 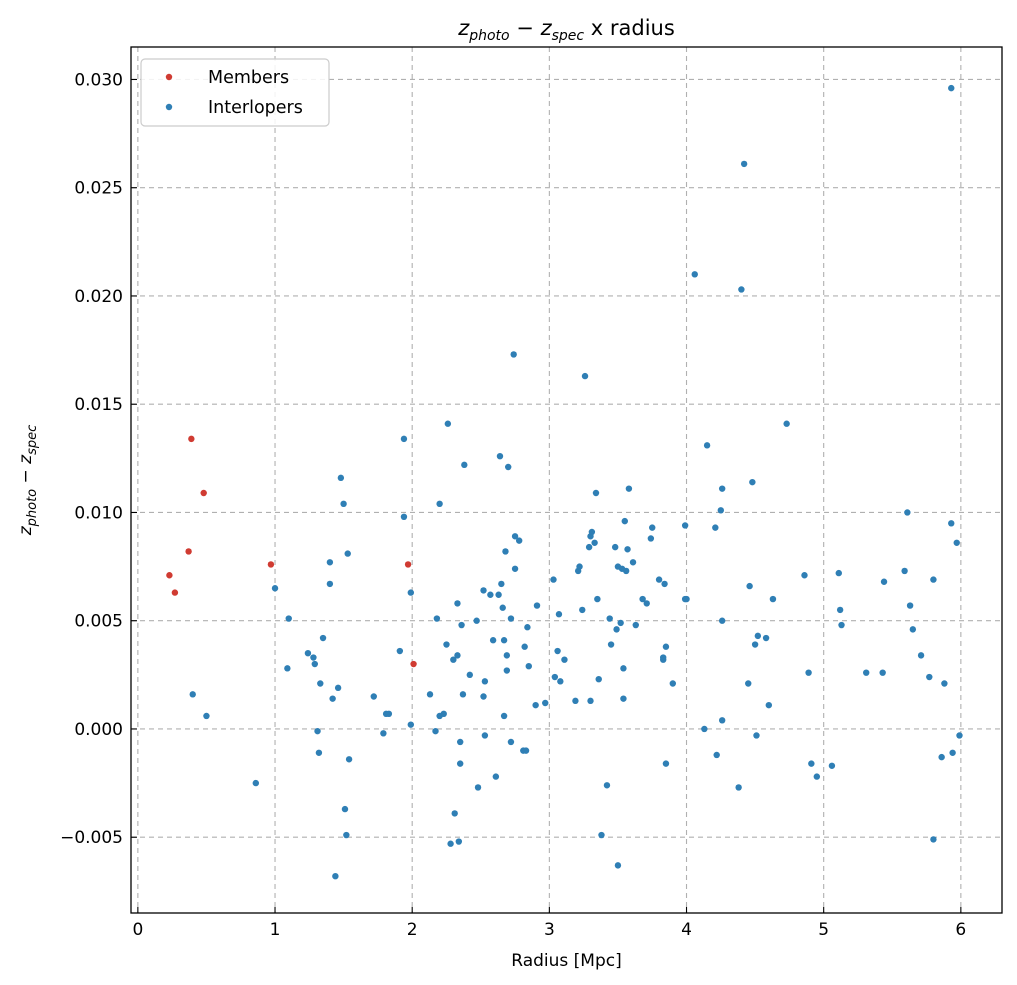 I want to click on y-tick-label: 0.005, so click(x=98, y=622).